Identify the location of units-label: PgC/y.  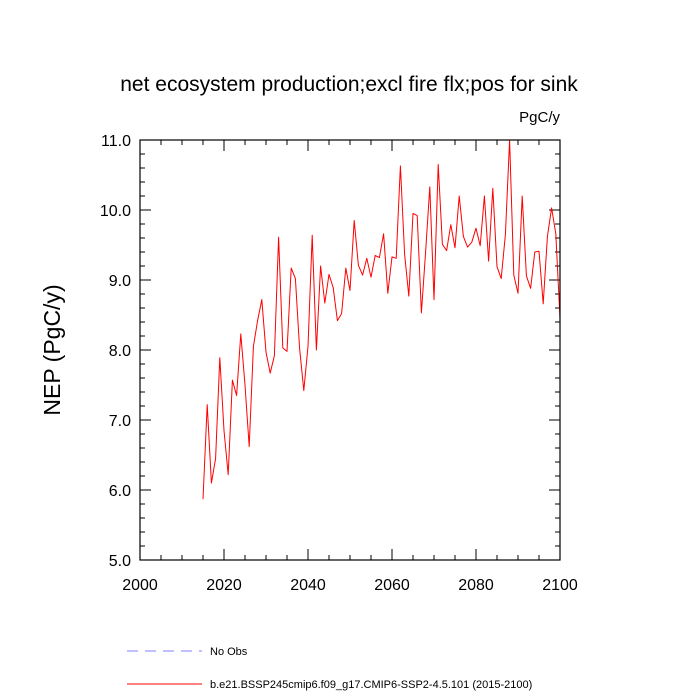
(539, 117).